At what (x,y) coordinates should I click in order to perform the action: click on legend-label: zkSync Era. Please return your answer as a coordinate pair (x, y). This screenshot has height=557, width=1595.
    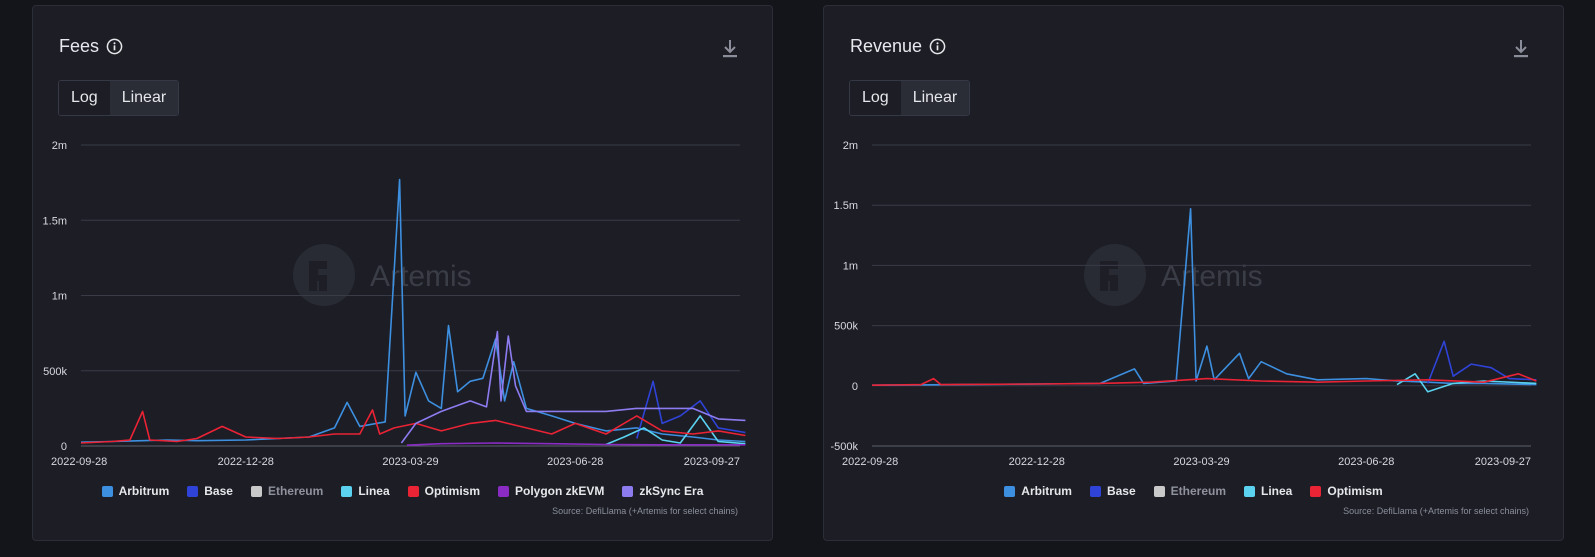
    Looking at the image, I should click on (671, 491).